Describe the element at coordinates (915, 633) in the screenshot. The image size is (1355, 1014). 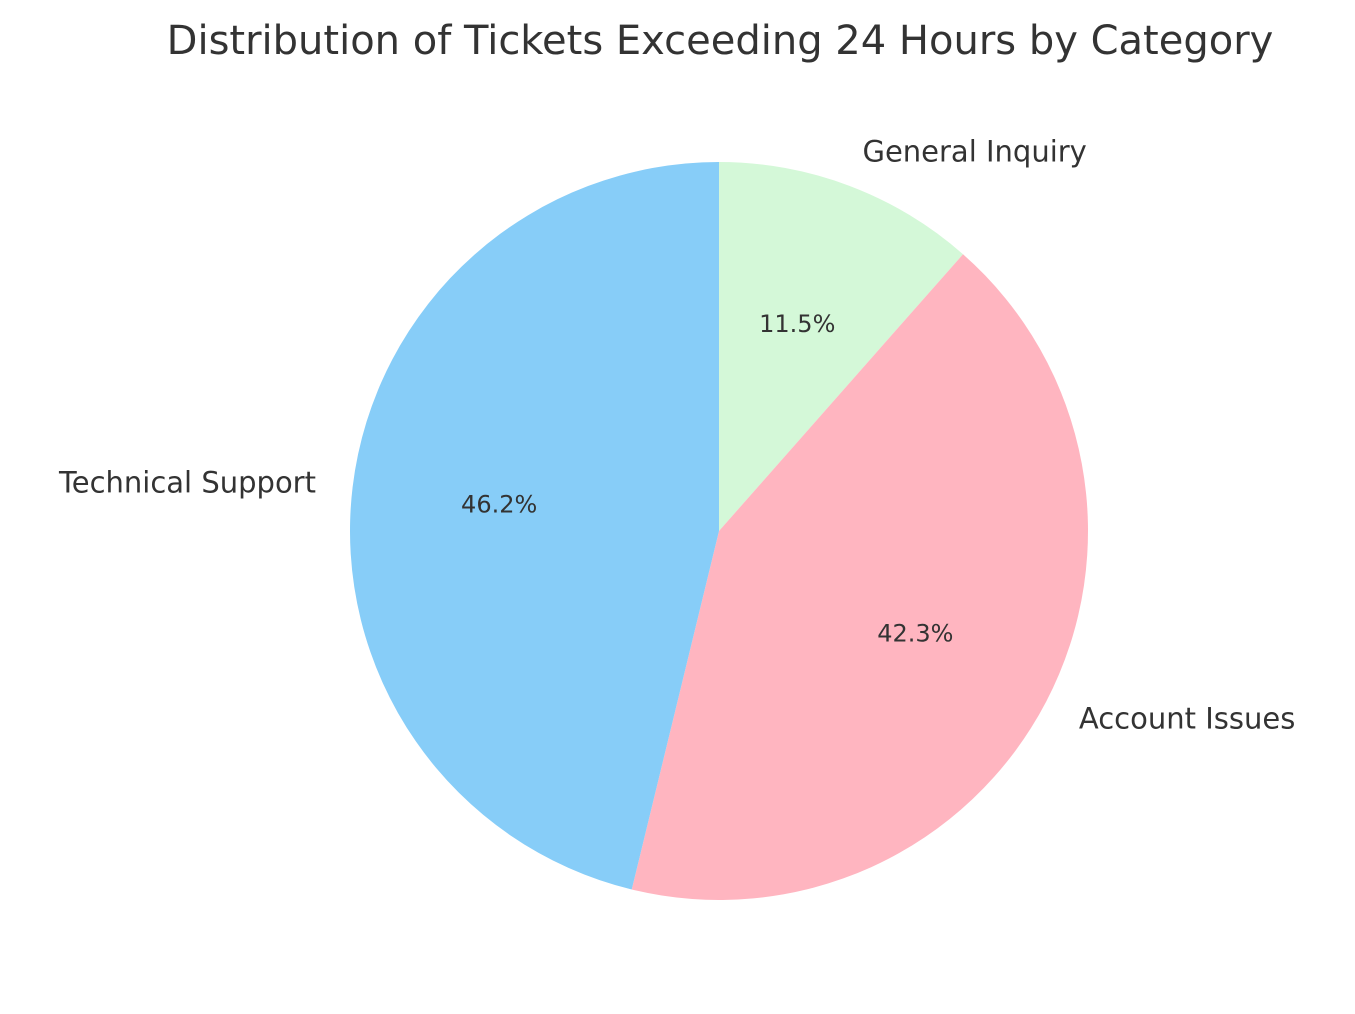
I see `slice-percent-account-issues: 42.3%` at that location.